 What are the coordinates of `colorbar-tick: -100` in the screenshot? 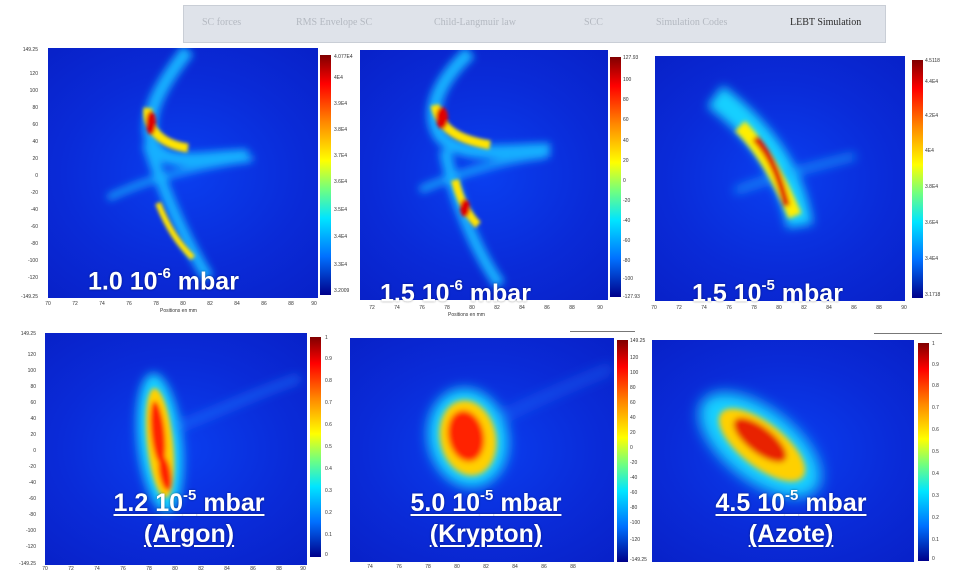 It's located at (635, 523).